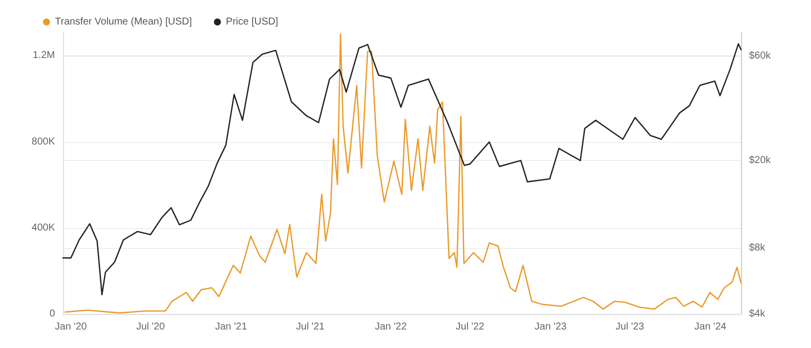  I want to click on x-tick-label: Jan '21, so click(231, 327).